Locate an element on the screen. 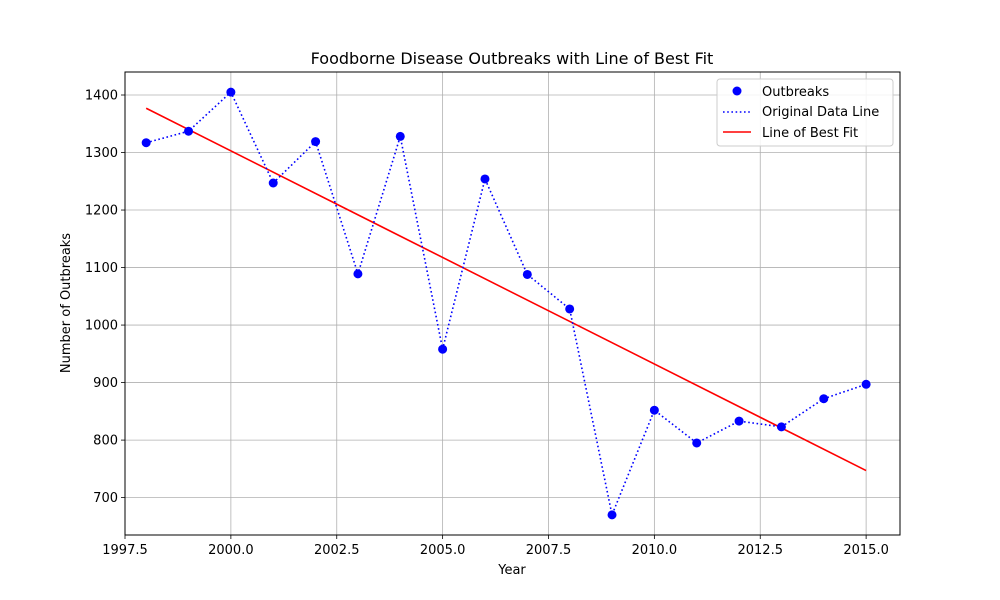 The height and width of the screenshot is (600, 1000). x-tick-label: 2012.5 is located at coordinates (760, 550).